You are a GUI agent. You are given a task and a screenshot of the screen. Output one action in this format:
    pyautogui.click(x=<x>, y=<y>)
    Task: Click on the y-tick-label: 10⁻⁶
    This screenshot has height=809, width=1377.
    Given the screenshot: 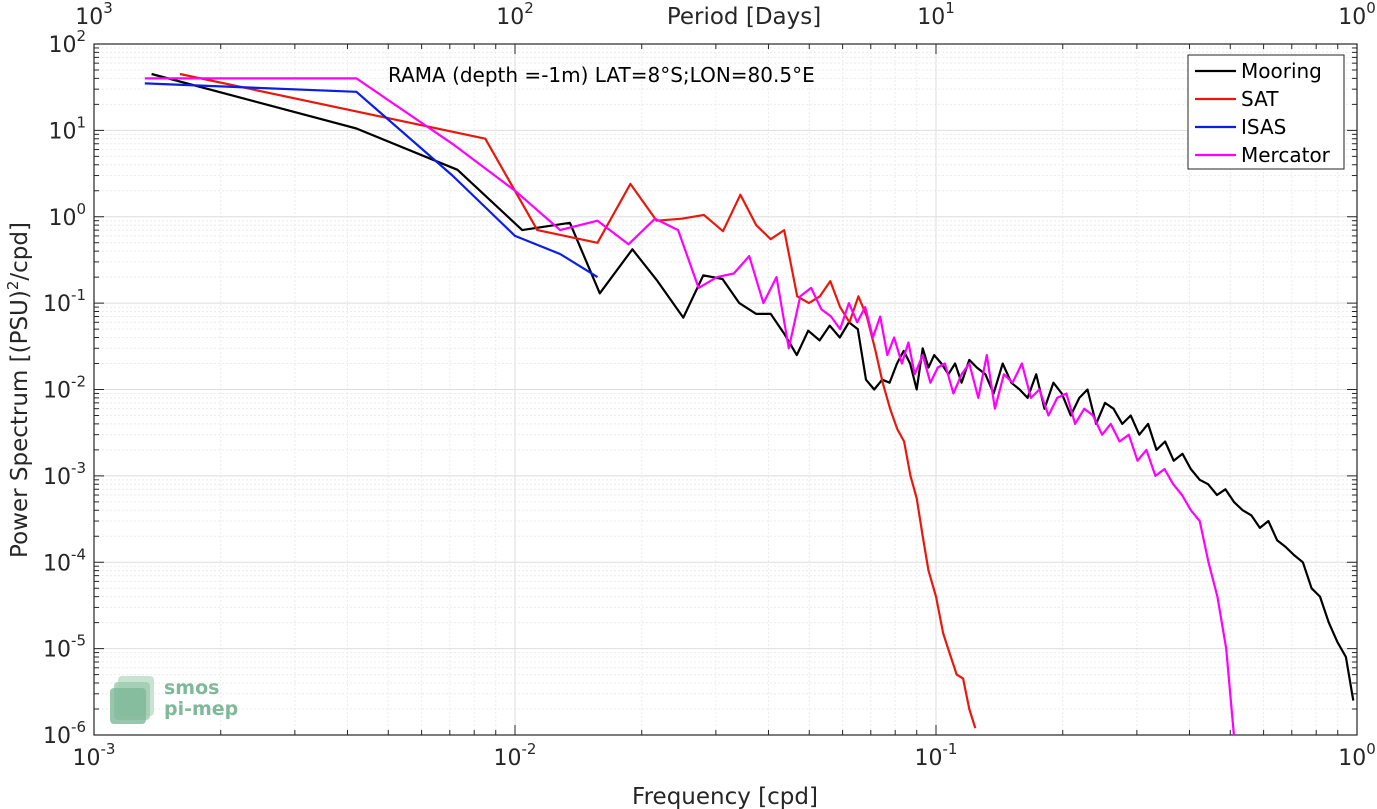 What is the action you would take?
    pyautogui.click(x=64, y=733)
    